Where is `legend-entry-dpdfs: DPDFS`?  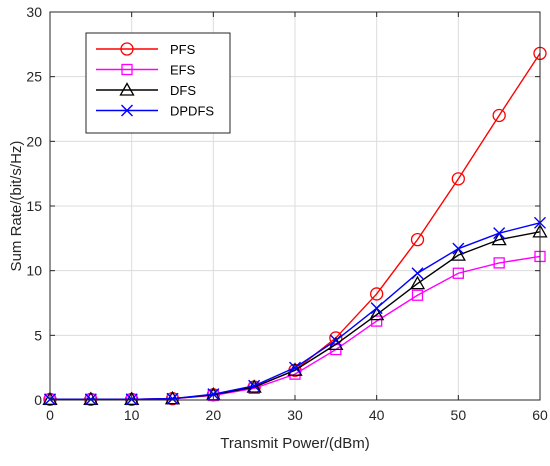
legend-entry-dpdfs: DPDFS is located at coordinates (155, 111).